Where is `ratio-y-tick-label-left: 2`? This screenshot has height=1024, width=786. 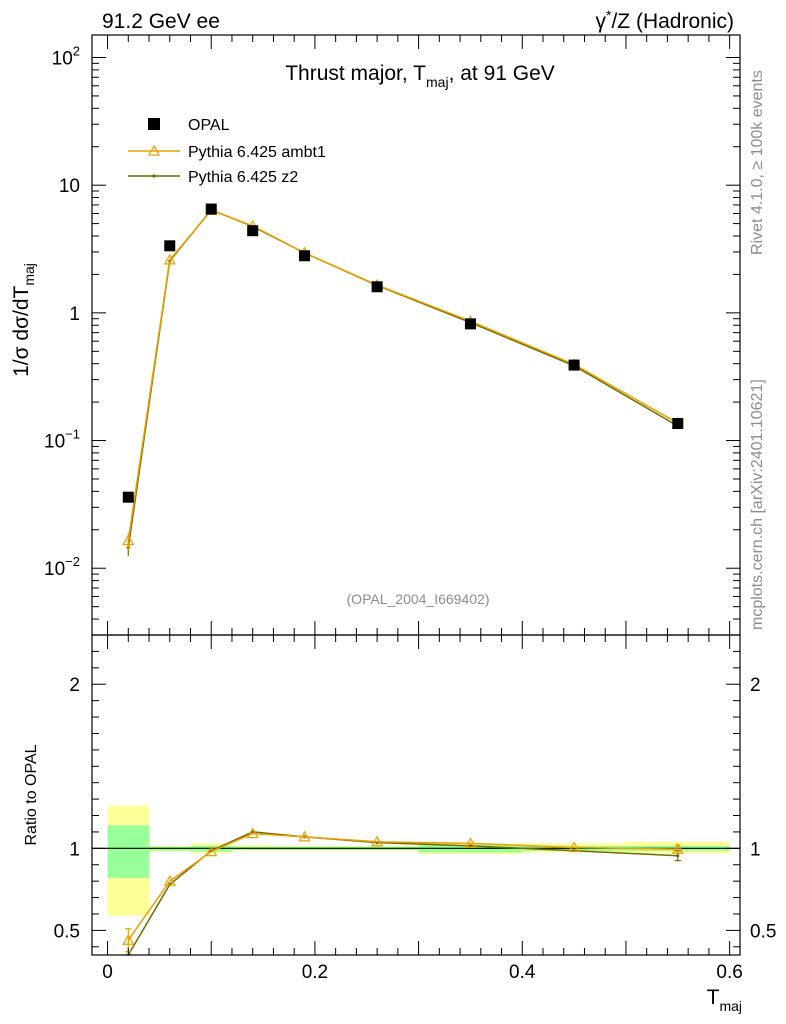
ratio-y-tick-label-left: 2 is located at coordinates (74, 685).